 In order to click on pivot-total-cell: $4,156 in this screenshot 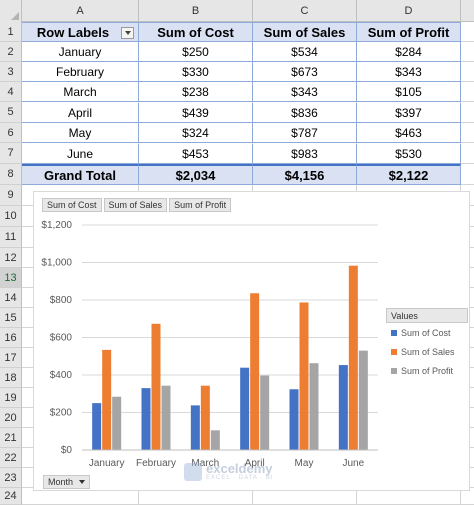, I will do `click(305, 174)`.